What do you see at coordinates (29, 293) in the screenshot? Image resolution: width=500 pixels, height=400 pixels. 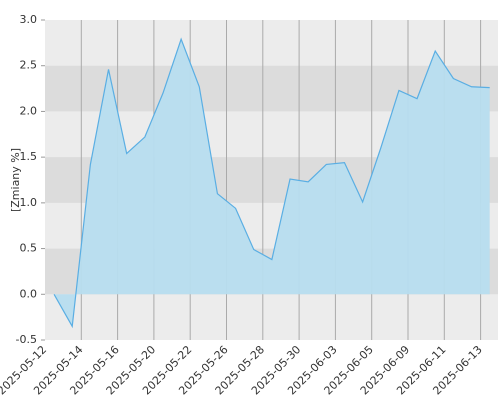 I see `y-tick-label: 0.0` at bounding box center [29, 293].